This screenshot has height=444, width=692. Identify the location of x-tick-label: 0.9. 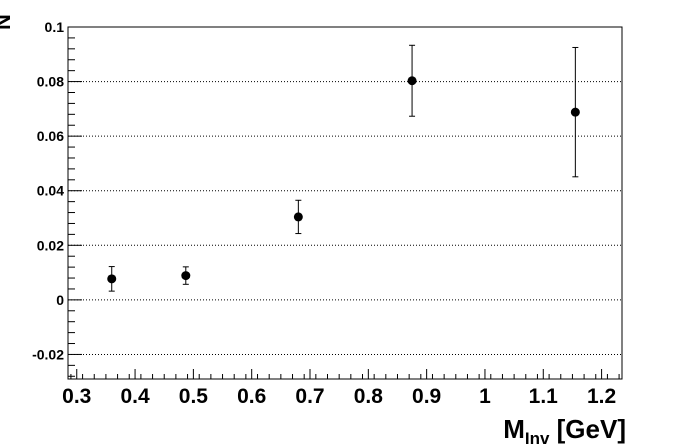
(426, 396).